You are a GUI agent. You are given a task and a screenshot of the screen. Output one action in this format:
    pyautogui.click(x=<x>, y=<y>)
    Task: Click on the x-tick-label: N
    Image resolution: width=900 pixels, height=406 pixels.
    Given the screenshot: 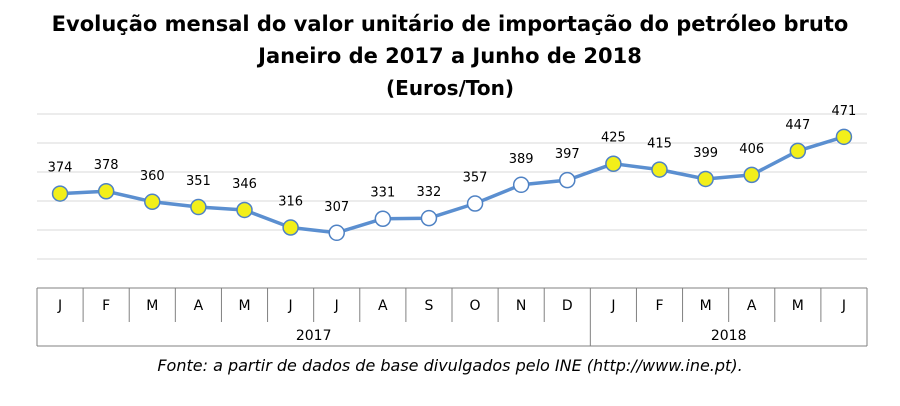 What is the action you would take?
    pyautogui.click(x=521, y=306)
    